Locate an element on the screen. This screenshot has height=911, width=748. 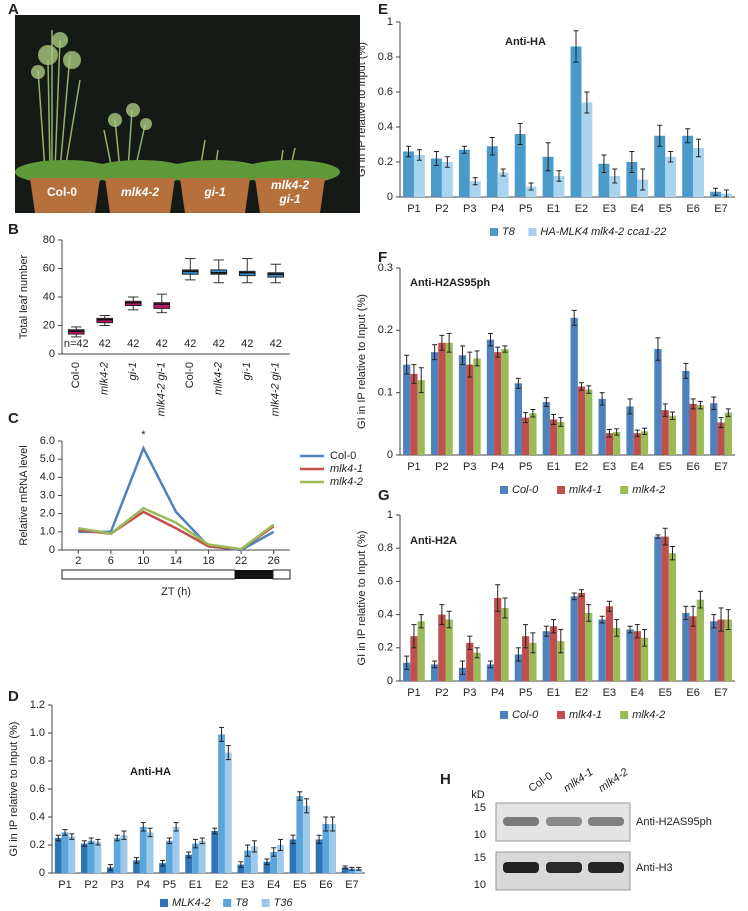
unit-label: kD is located at coordinates (478, 795).